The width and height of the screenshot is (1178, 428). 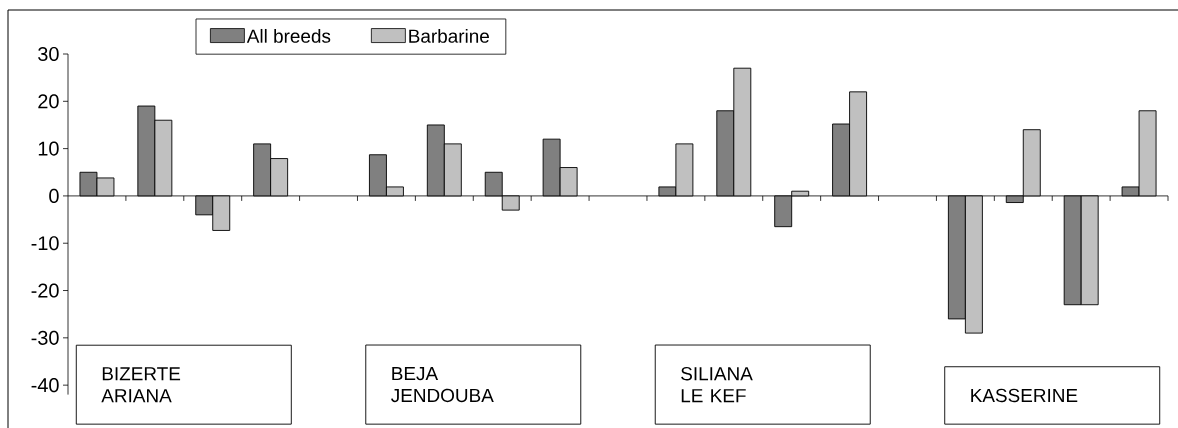 I want to click on y-tick-label: 30, so click(x=48, y=54).